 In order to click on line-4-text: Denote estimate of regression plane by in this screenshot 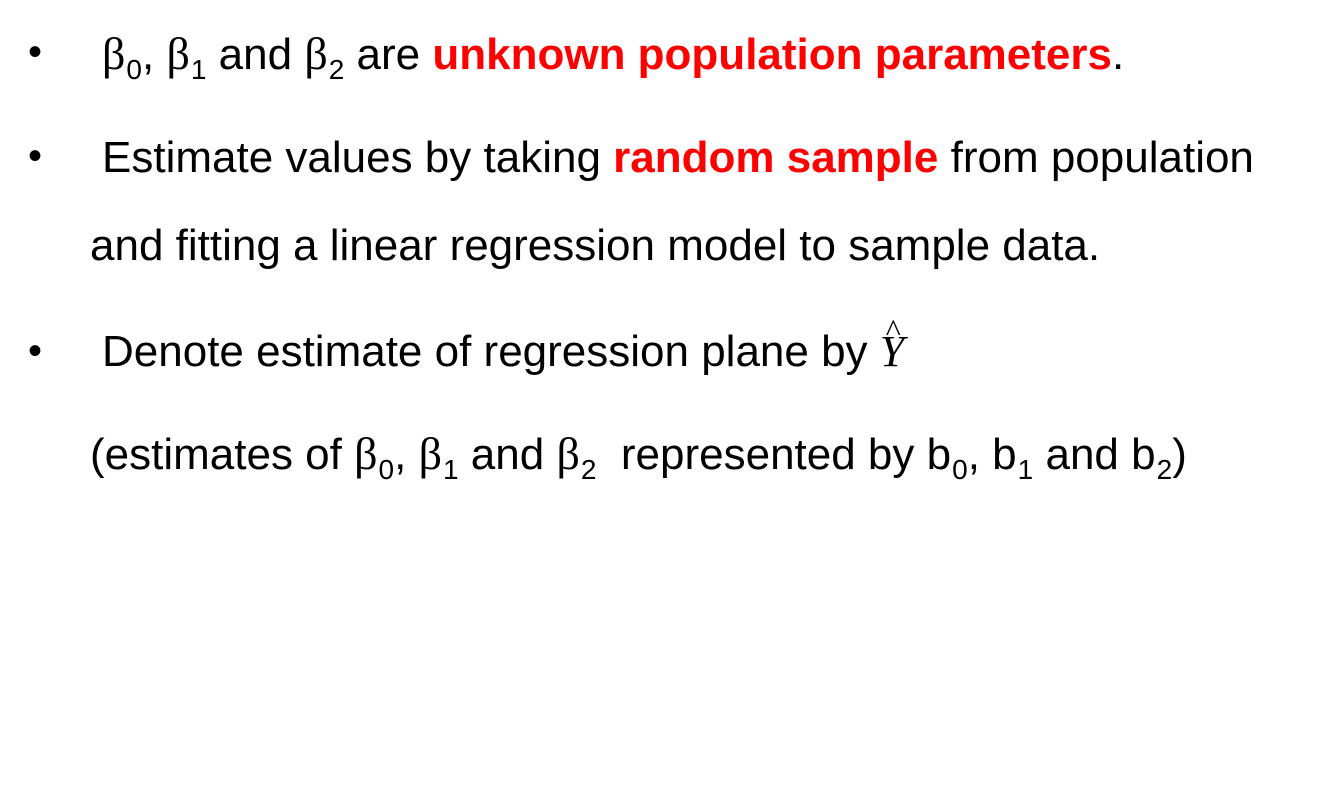, I will do `click(485, 351)`.